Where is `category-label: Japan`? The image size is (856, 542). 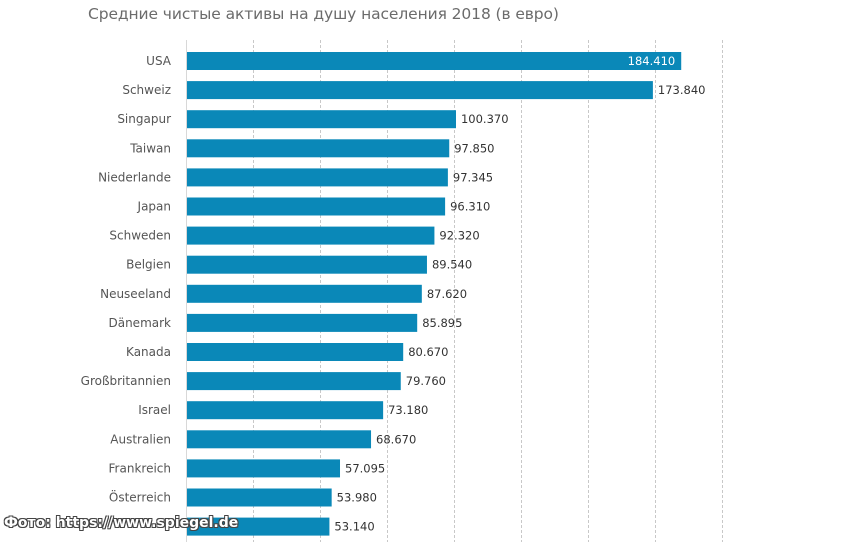
category-label: Japan is located at coordinates (154, 207).